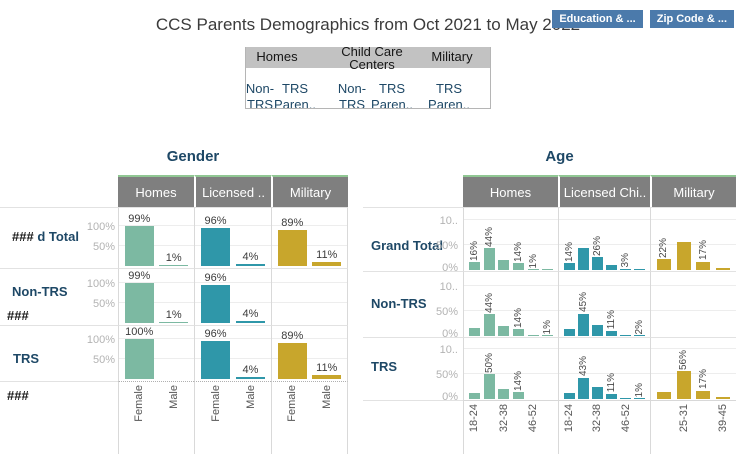  What do you see at coordinates (604, 427) in the screenshot?
I see `x-axis-licensed-chi: 18-24 32-38 46-52` at bounding box center [604, 427].